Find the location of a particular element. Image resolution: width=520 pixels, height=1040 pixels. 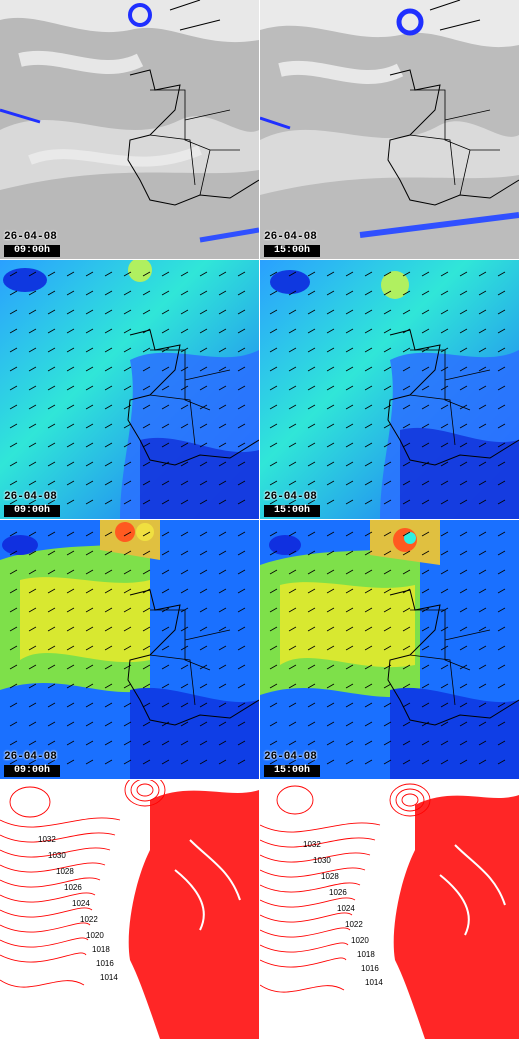

isobar-label: 1024 is located at coordinates (346, 908).